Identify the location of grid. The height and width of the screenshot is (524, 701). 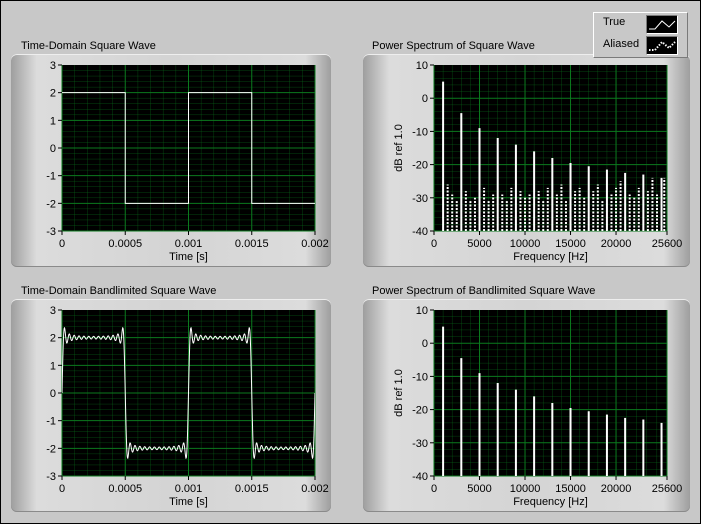
(550, 148).